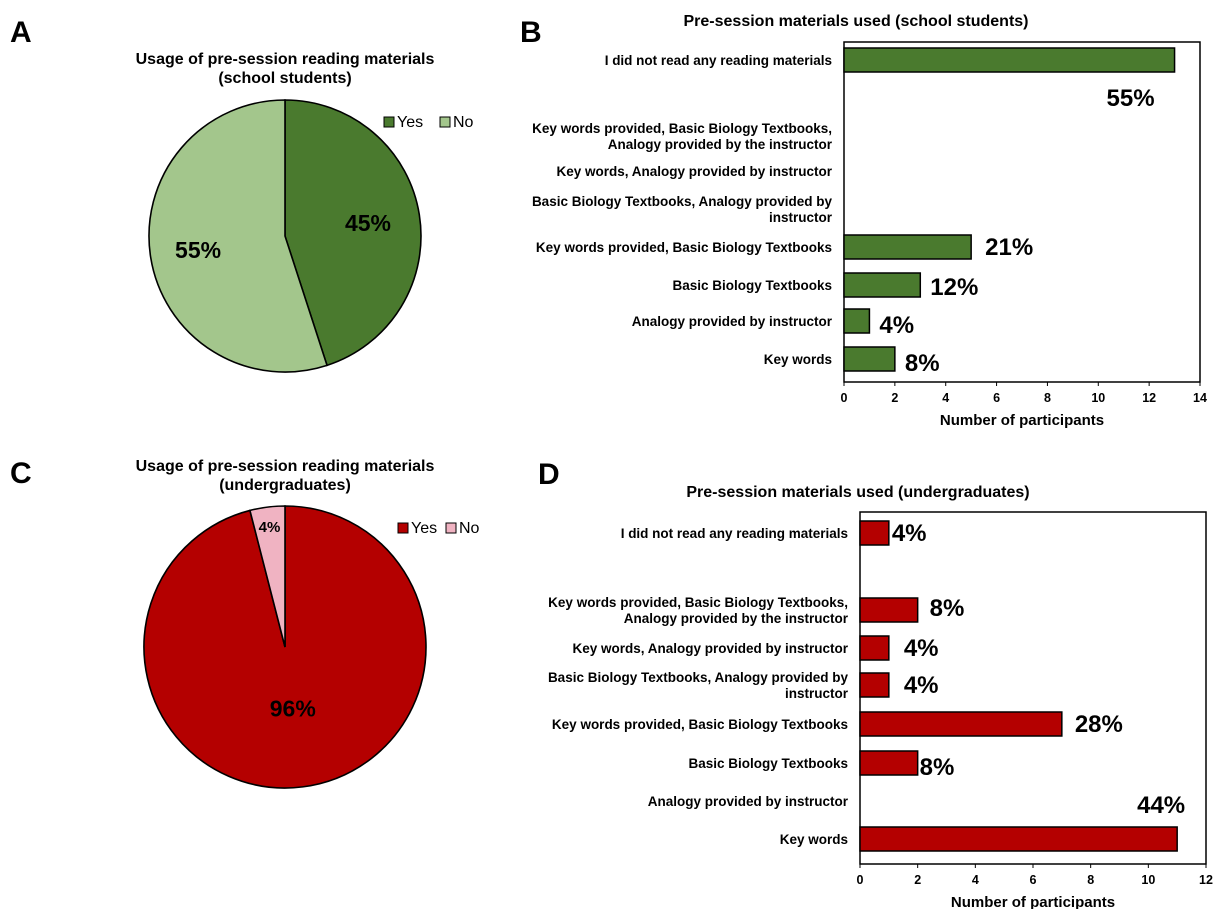 This screenshot has width=1215, height=909. I want to click on panel-label-b: B, so click(531, 32).